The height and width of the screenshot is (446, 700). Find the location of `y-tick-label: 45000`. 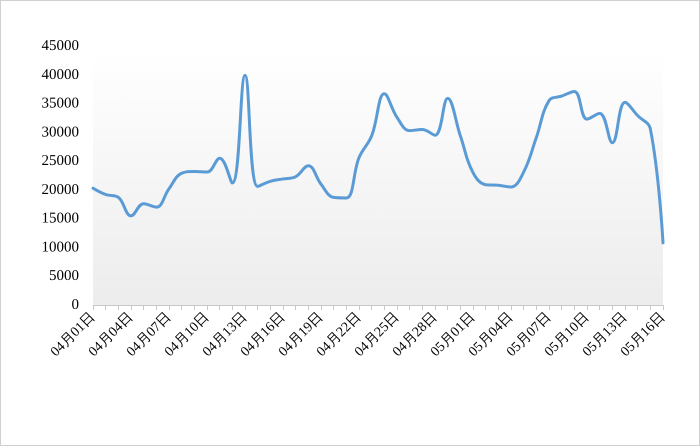

y-tick-label: 45000 is located at coordinates (60, 46).